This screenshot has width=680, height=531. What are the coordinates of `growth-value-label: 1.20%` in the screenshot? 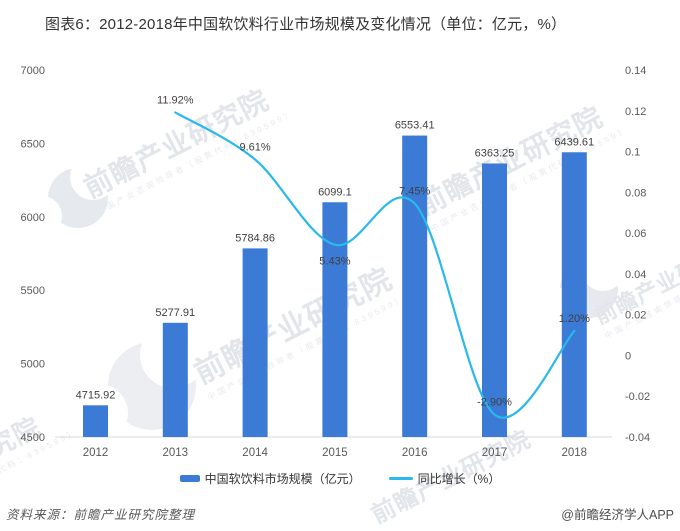 It's located at (574, 319).